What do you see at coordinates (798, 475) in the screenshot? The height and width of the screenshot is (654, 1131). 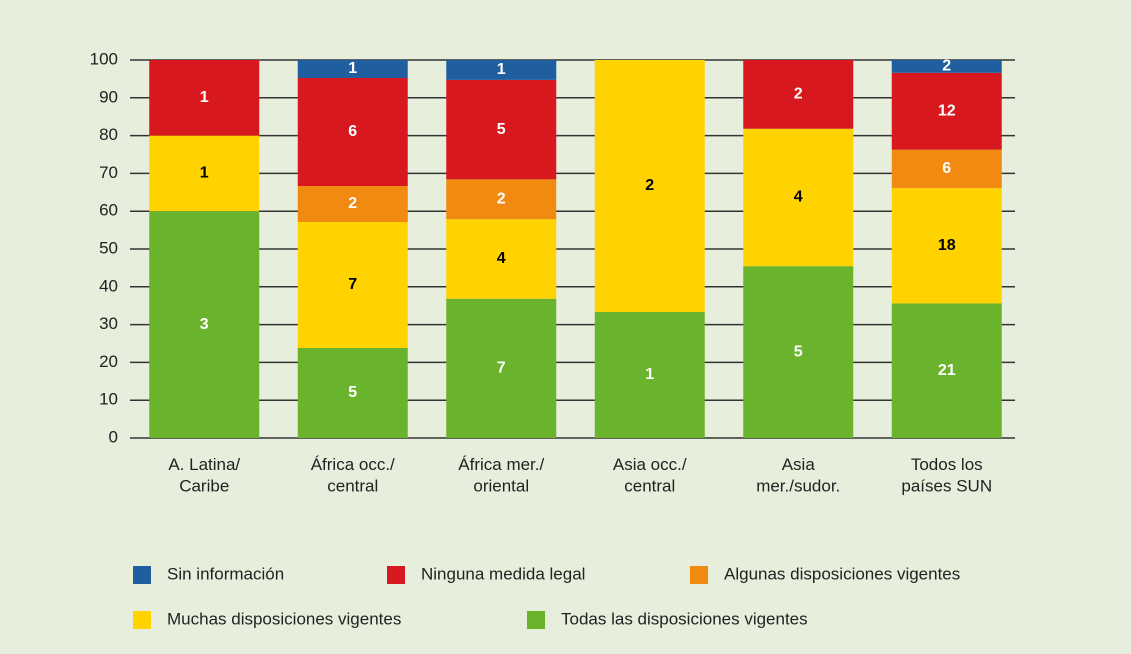 I see `x-tick-label: Asia mer./sudor.` at bounding box center [798, 475].